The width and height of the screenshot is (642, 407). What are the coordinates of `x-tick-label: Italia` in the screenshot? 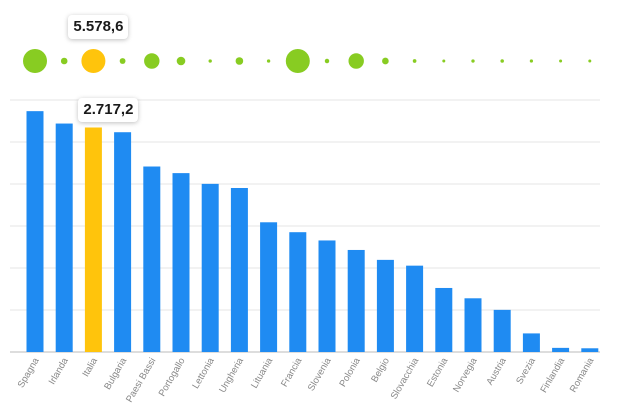 It's located at (90, 366).